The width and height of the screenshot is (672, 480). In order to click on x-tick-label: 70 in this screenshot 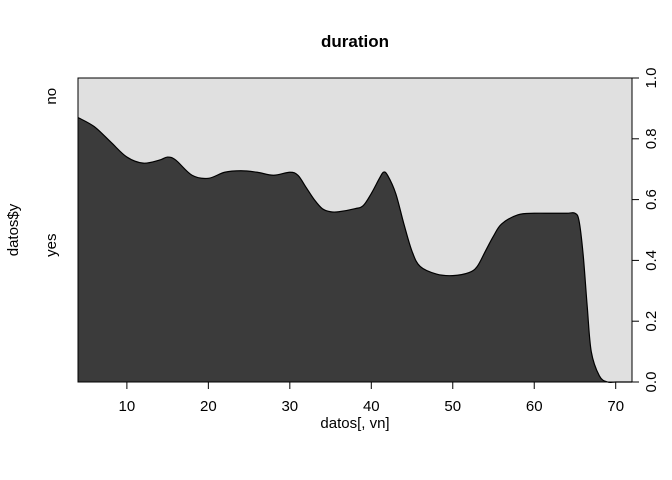, I will do `click(615, 406)`.